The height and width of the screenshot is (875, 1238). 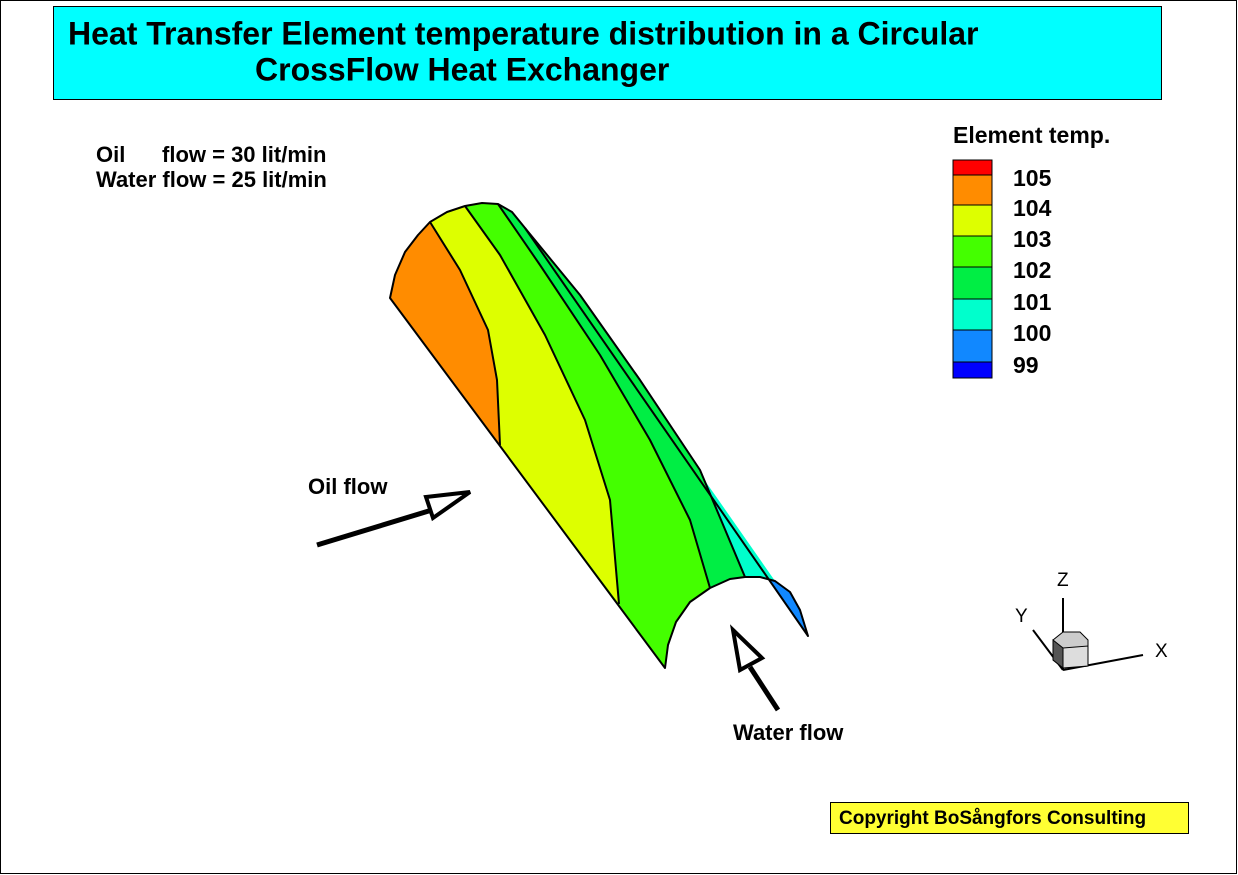 What do you see at coordinates (1026, 365) in the screenshot?
I see `legend-label: 99` at bounding box center [1026, 365].